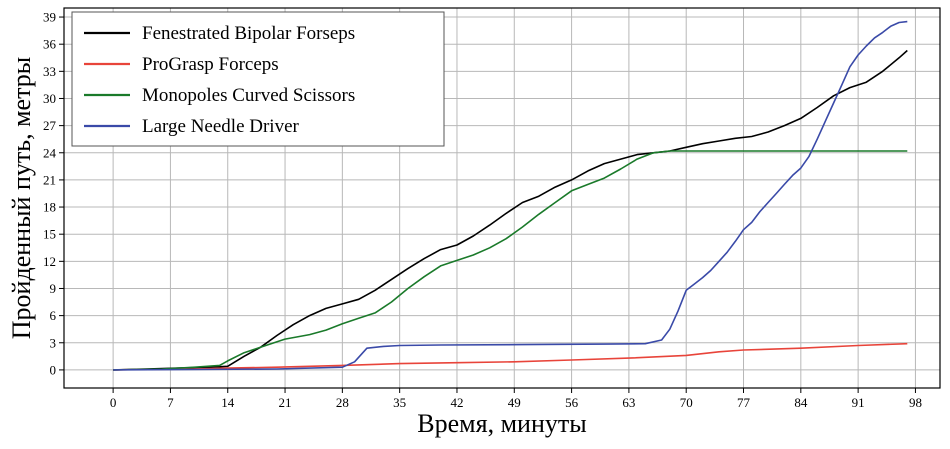 The height and width of the screenshot is (449, 950). What do you see at coordinates (210, 64) in the screenshot?
I see `legend-label-2: ProGrasp Forceps` at bounding box center [210, 64].